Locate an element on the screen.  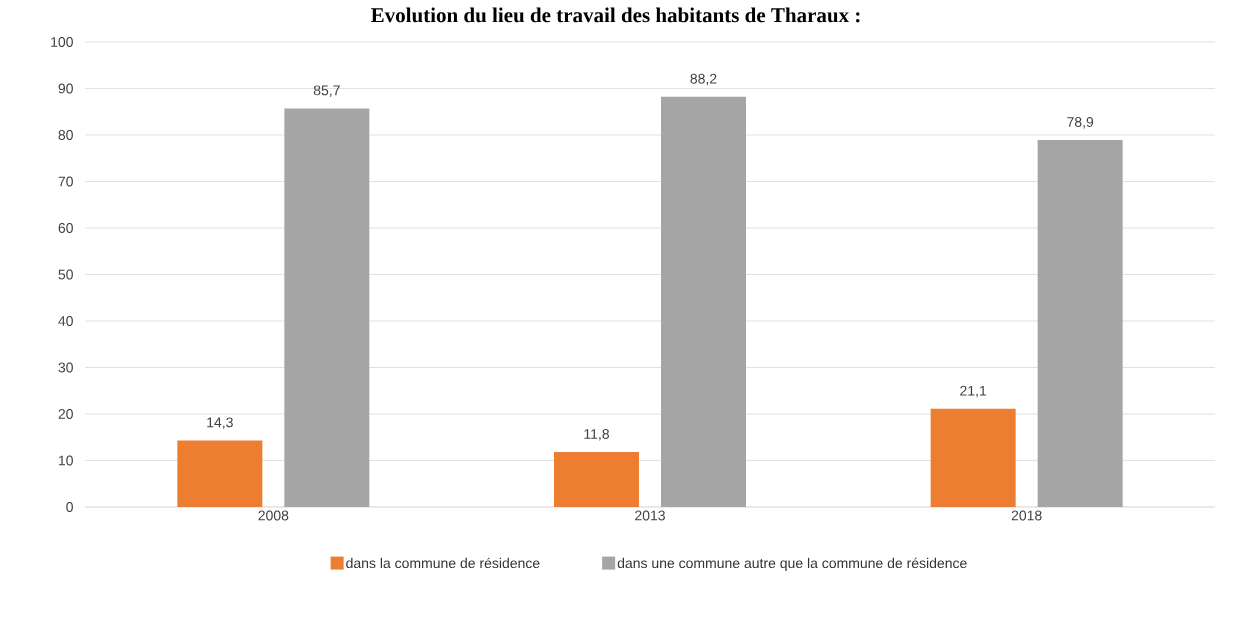
x-tick-label: 2018 is located at coordinates (1026, 515).